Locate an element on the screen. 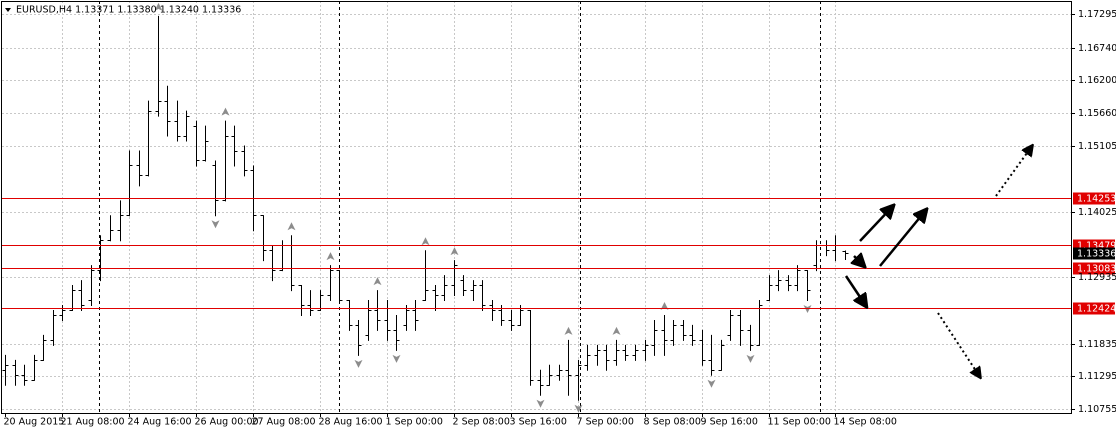  y-tick-label: 1.16740 is located at coordinates (1097, 48).